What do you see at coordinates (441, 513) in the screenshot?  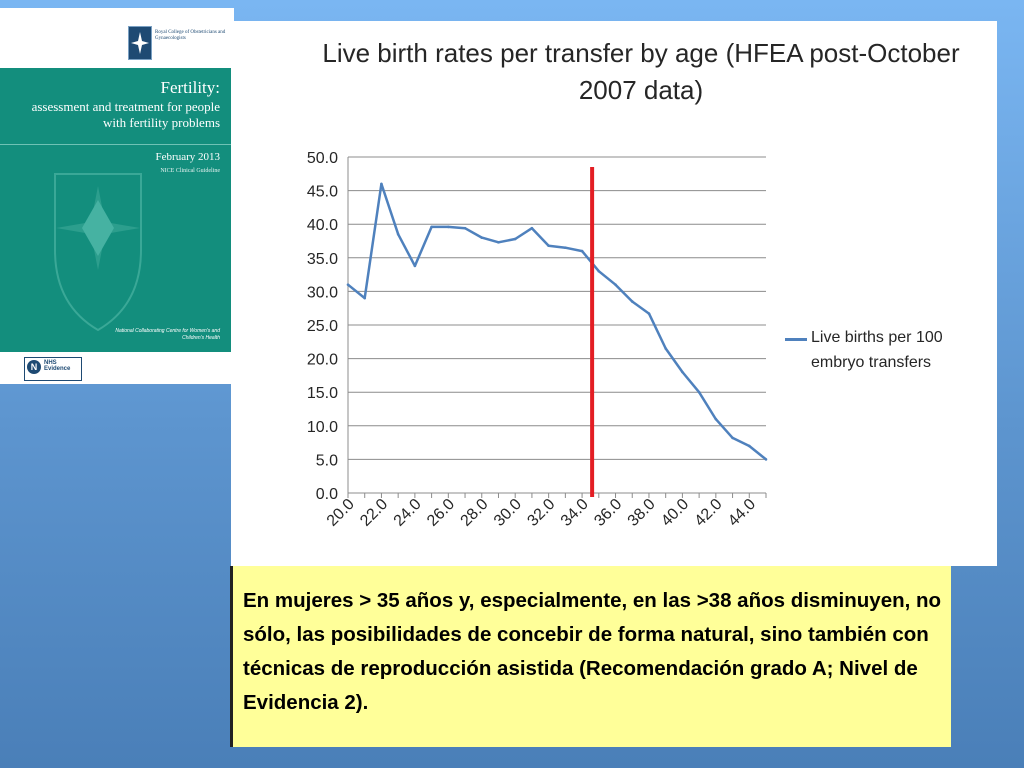 I see `x-tick-label: 26.0` at bounding box center [441, 513].